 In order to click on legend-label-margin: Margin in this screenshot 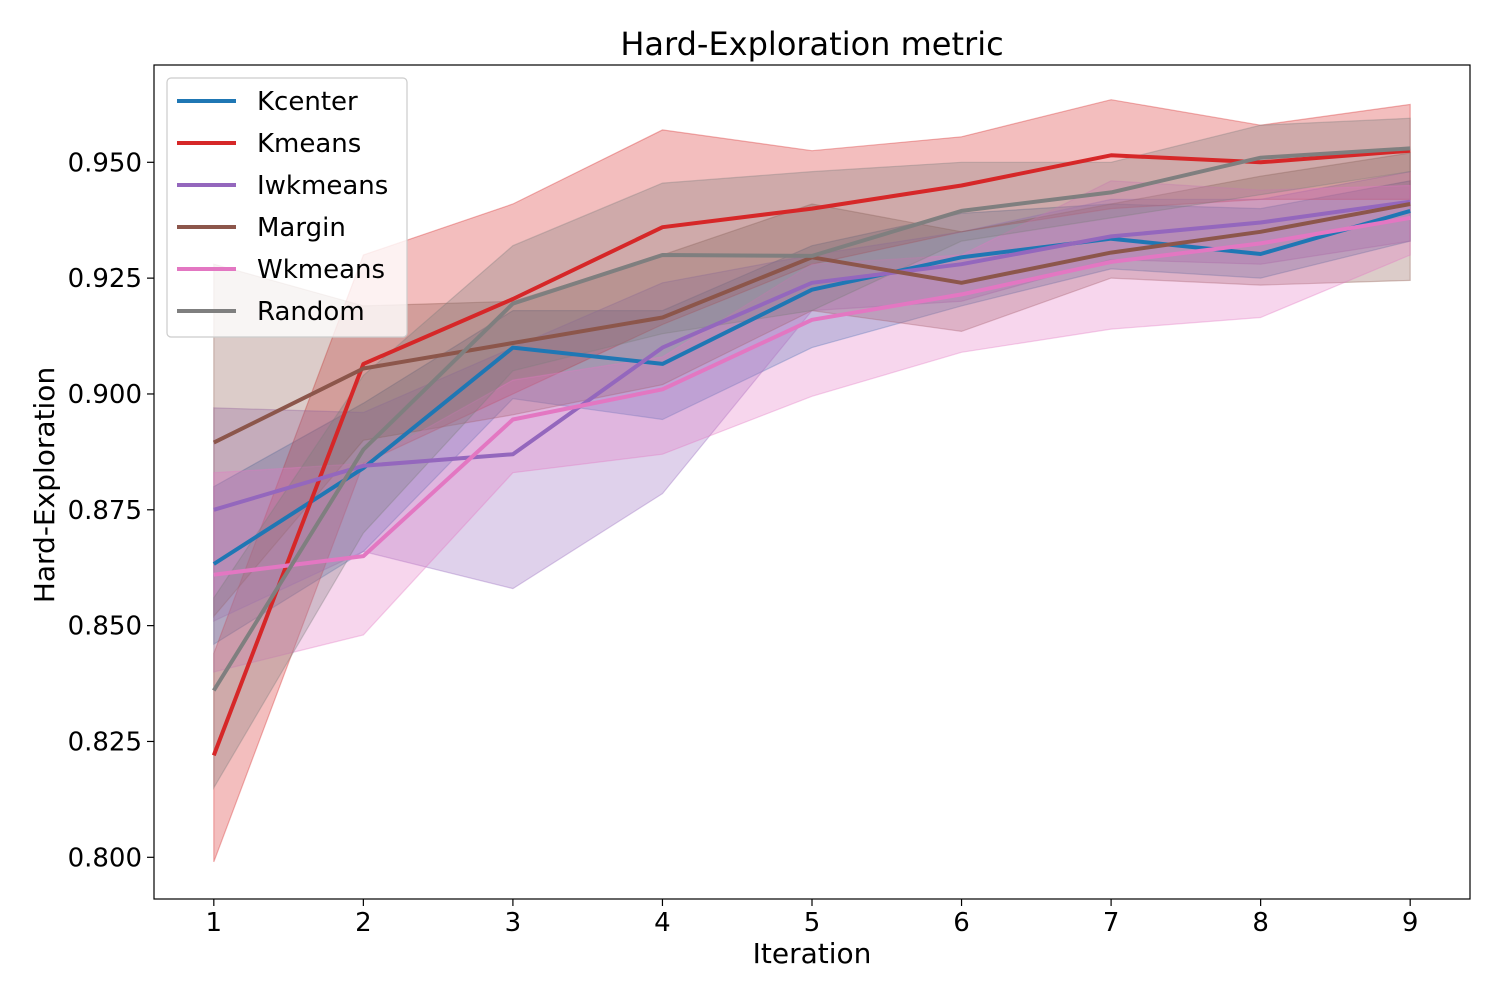, I will do `click(301, 228)`.